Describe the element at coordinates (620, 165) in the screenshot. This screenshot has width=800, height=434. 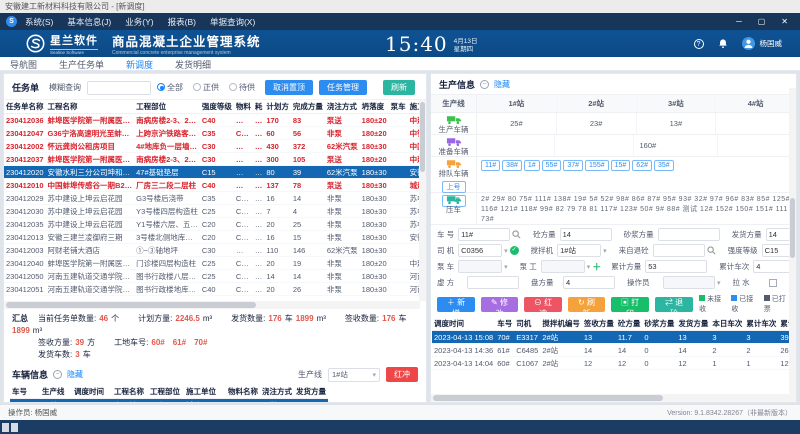
I see `queue-vehicle-tag: 15#` at that location.